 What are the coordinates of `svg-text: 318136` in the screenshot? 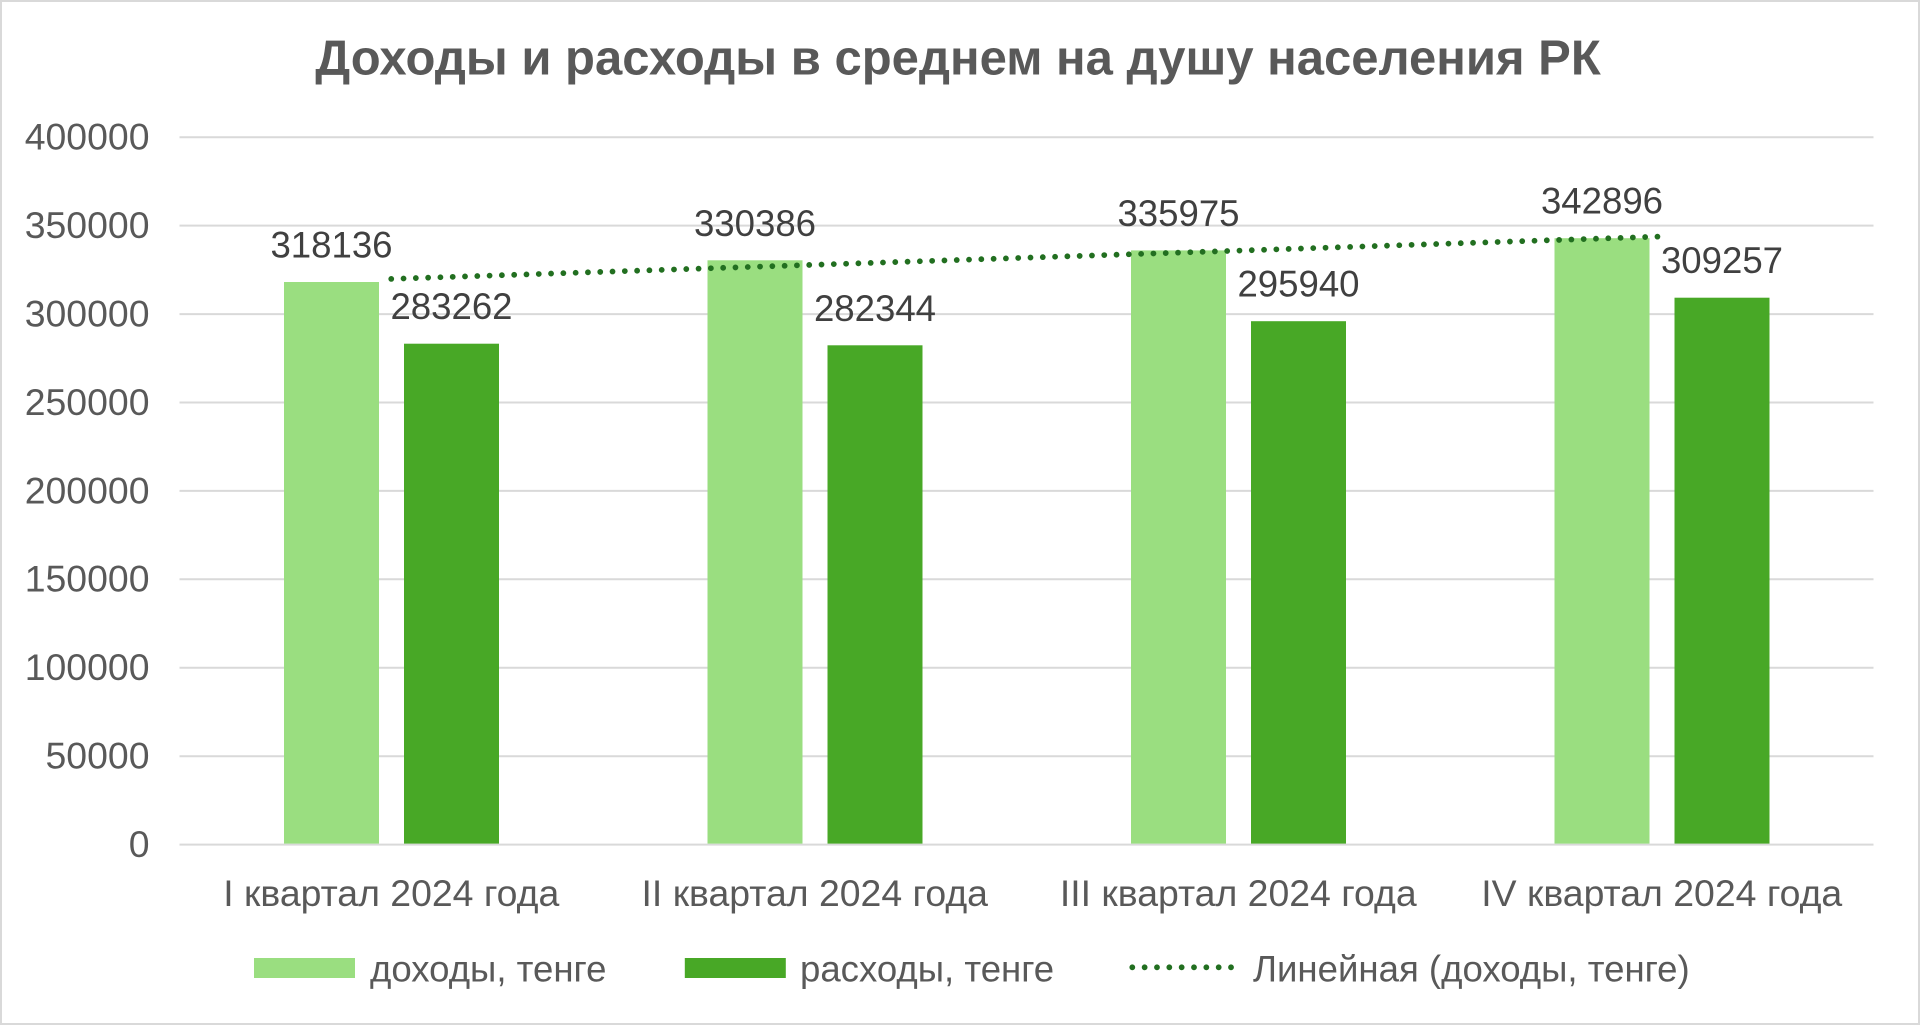 It's located at (331, 245).